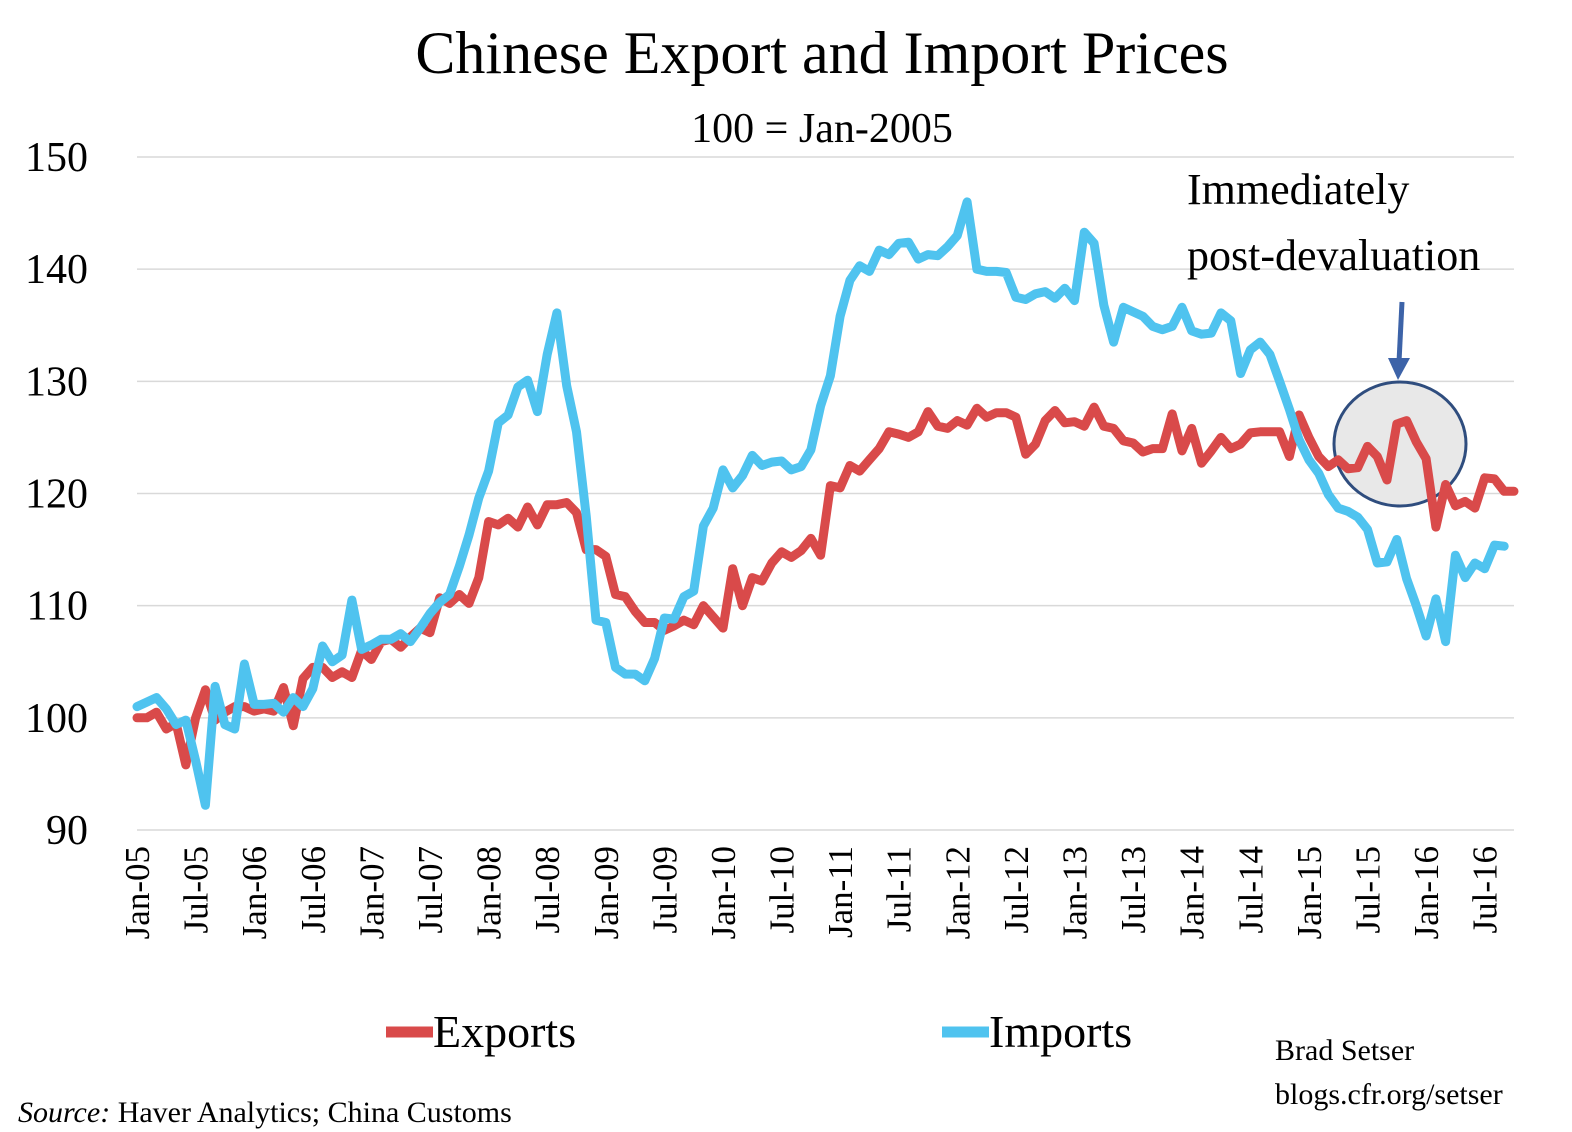 This screenshot has width=1572, height=1132. I want to click on x-tick-label: Jul-06, so click(313, 890).